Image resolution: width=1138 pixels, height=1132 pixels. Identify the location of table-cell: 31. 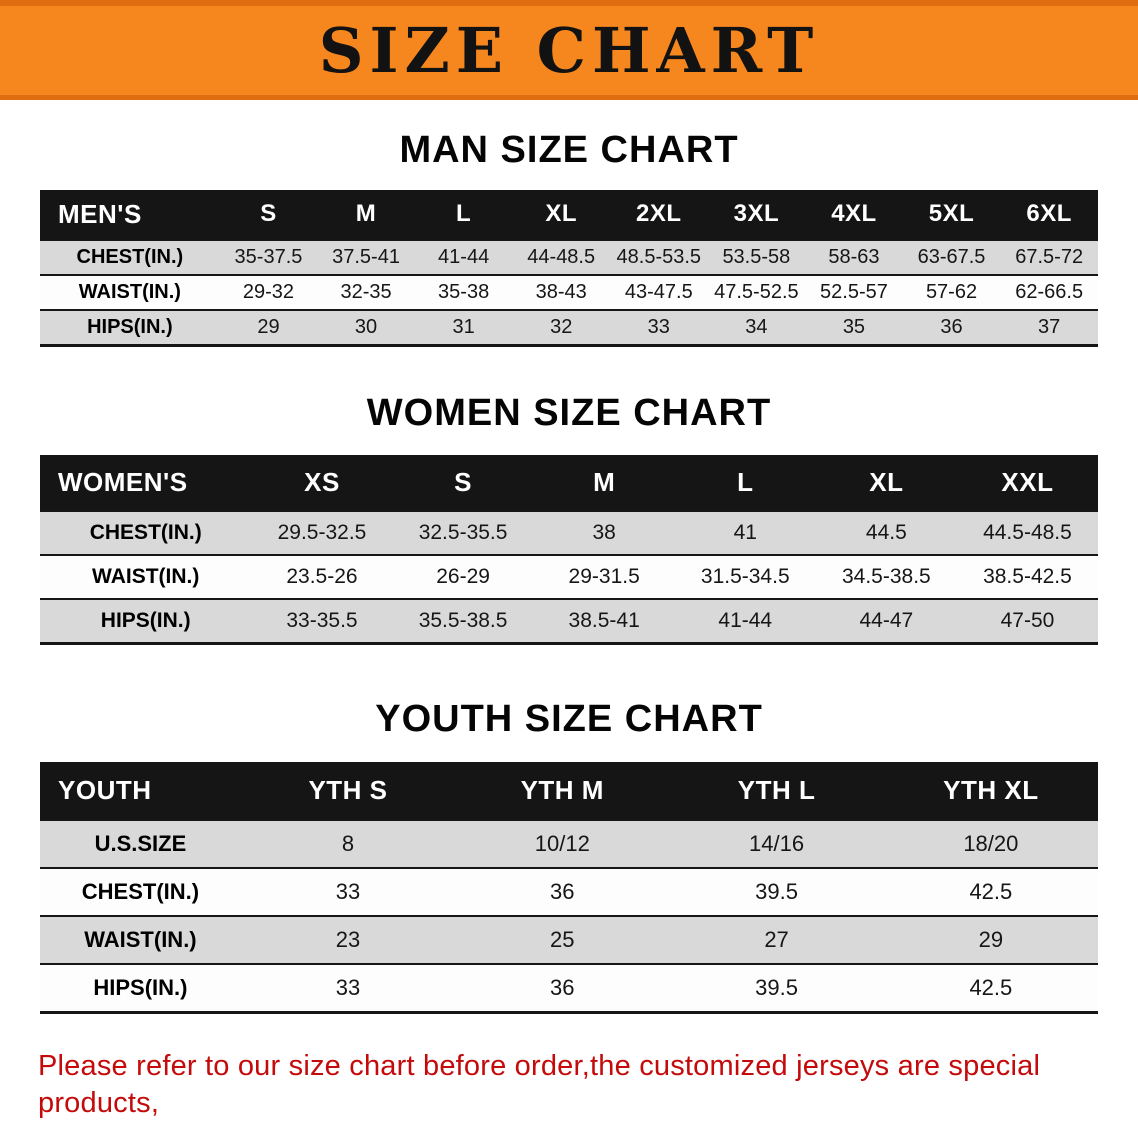
(463, 327).